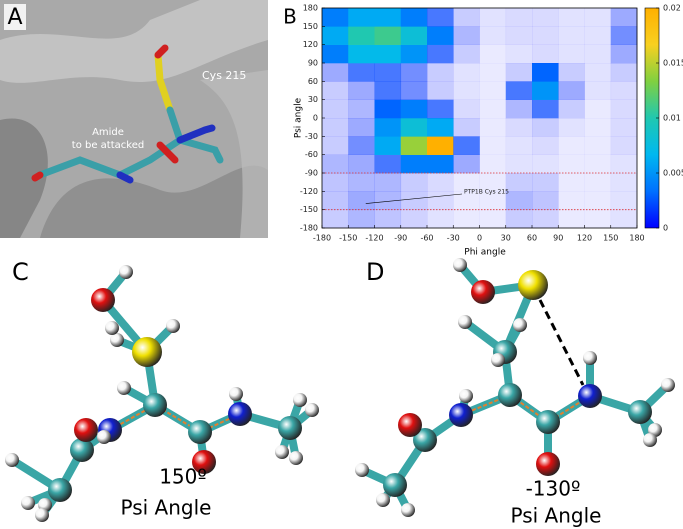 Image resolution: width=683 pixels, height=529 pixels. I want to click on y-tick-label: 150, so click(310, 26).